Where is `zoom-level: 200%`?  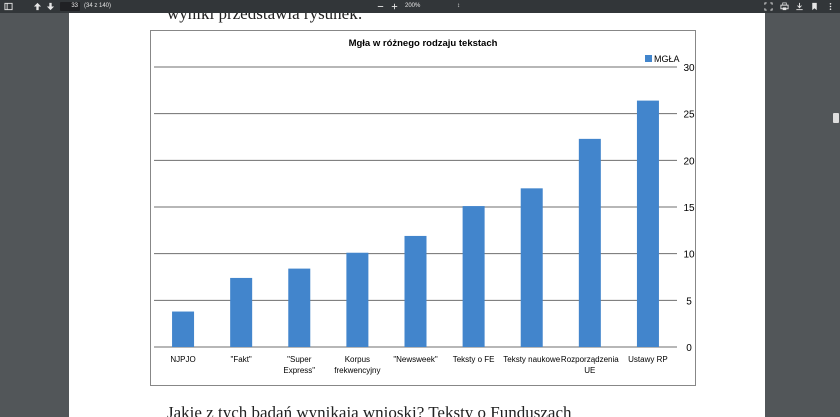 zoom-level: 200% is located at coordinates (413, 6).